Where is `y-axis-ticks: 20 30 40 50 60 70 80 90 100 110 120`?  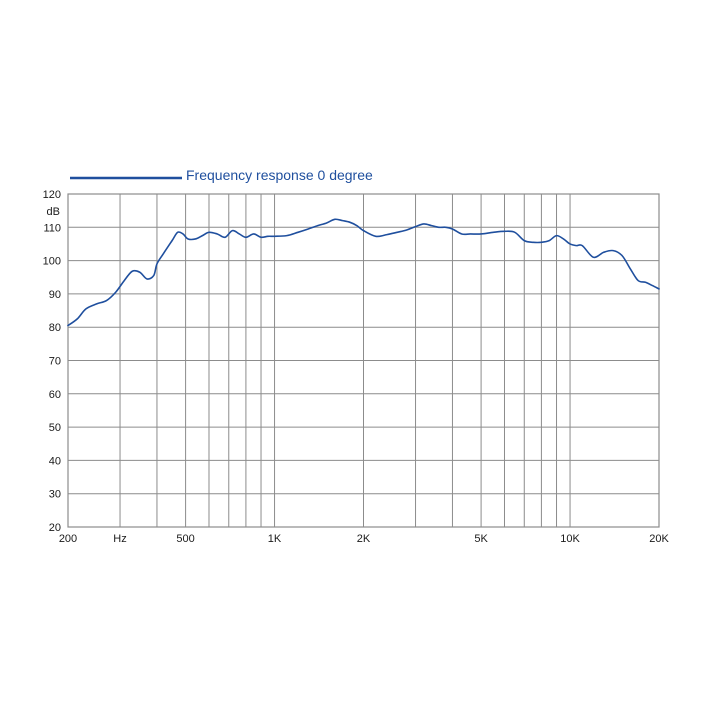 y-axis-ticks: 20 30 40 50 60 70 80 90 100 110 120 is located at coordinates (52, 361).